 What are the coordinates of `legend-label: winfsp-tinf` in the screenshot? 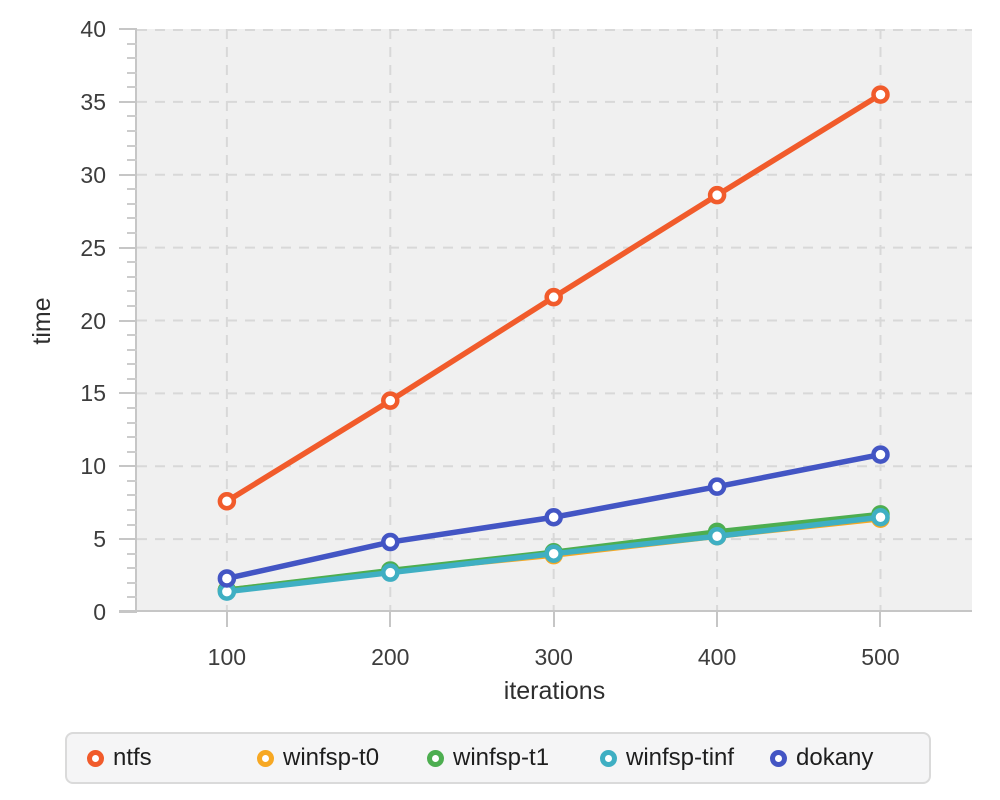 It's located at (680, 757).